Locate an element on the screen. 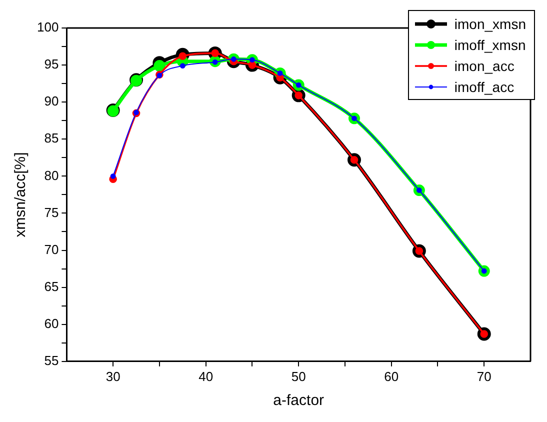 This screenshot has height=422, width=547. x-axis-title: a-factor is located at coordinates (298, 401).